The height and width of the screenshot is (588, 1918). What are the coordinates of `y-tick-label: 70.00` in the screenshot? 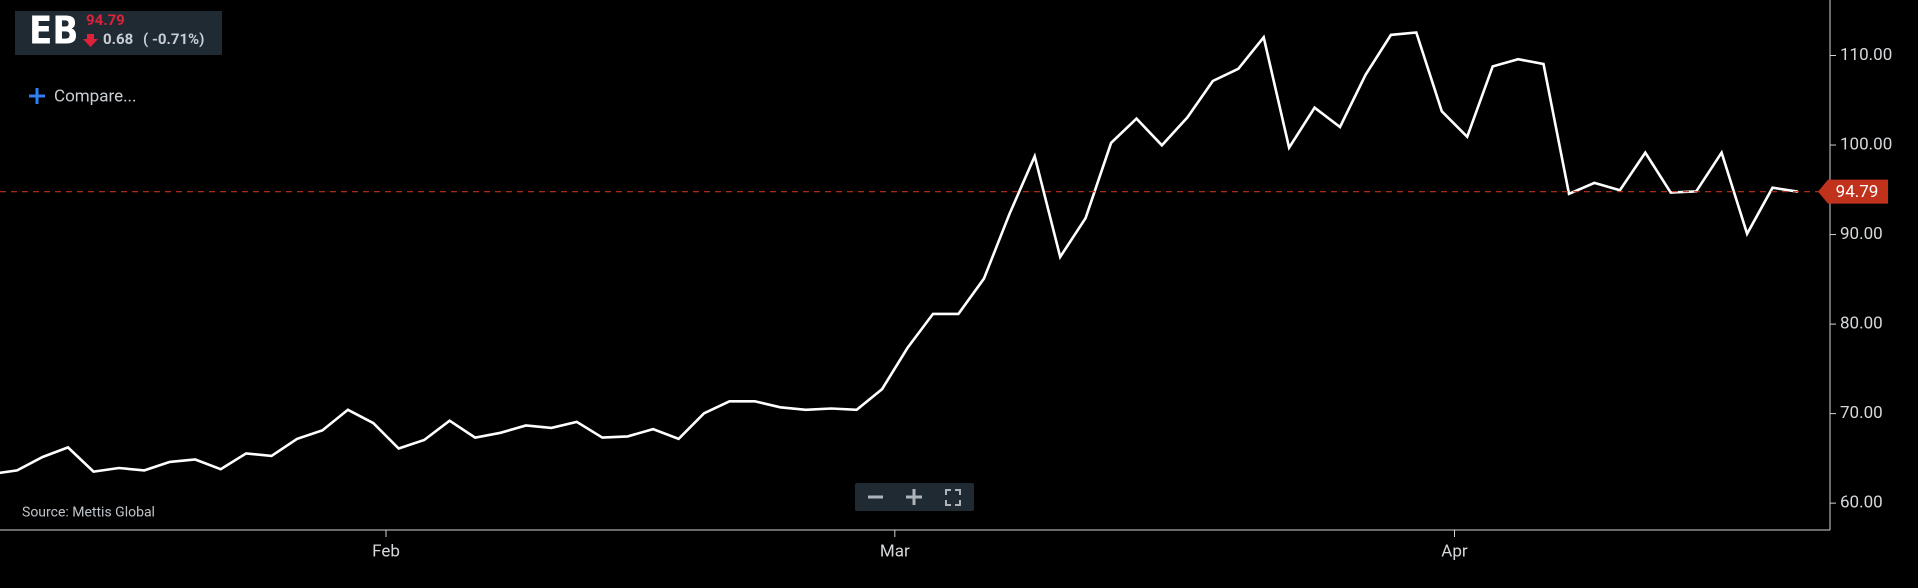 It's located at (1861, 413).